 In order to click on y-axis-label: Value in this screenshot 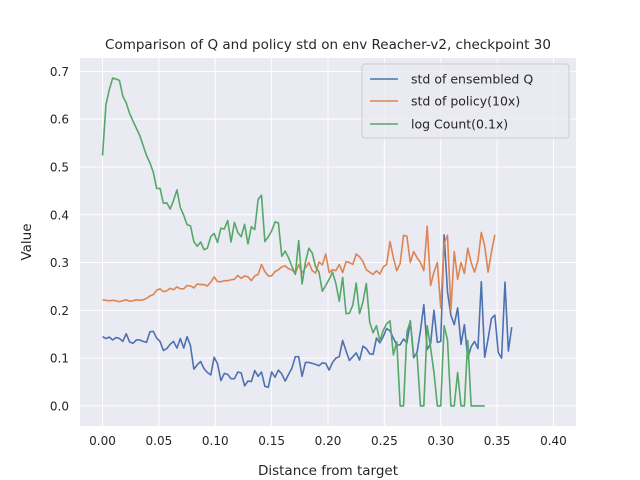, I will do `click(27, 241)`.